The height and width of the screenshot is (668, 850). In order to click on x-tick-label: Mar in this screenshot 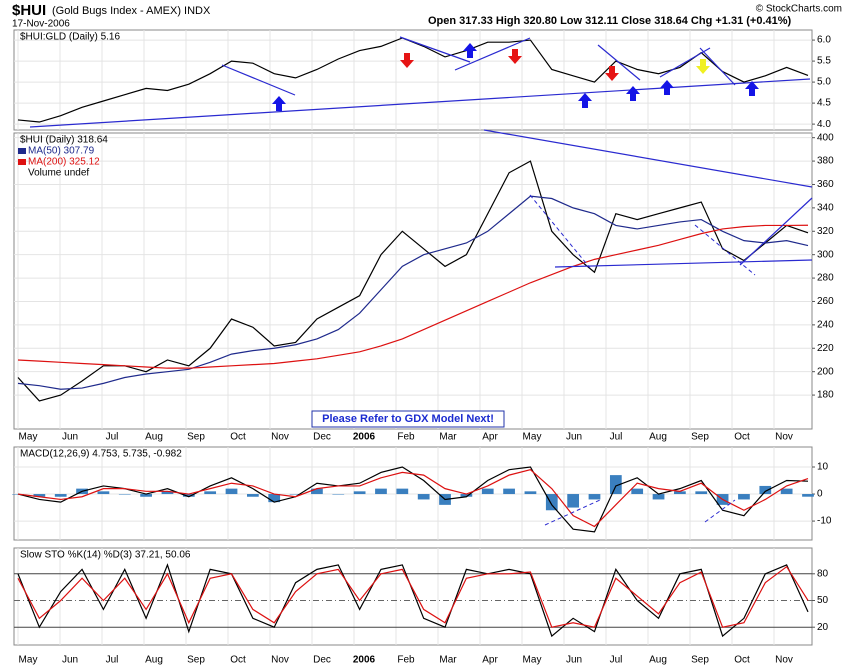, I will do `click(448, 437)`.